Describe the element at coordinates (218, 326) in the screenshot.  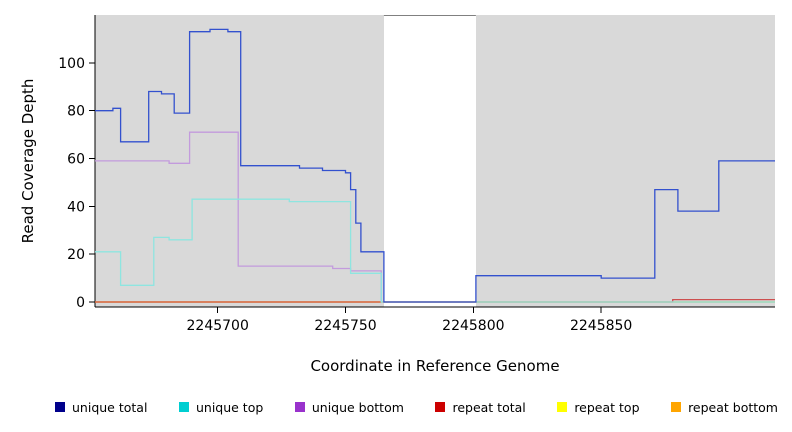
I see `x-tick-label: 2245700` at that location.